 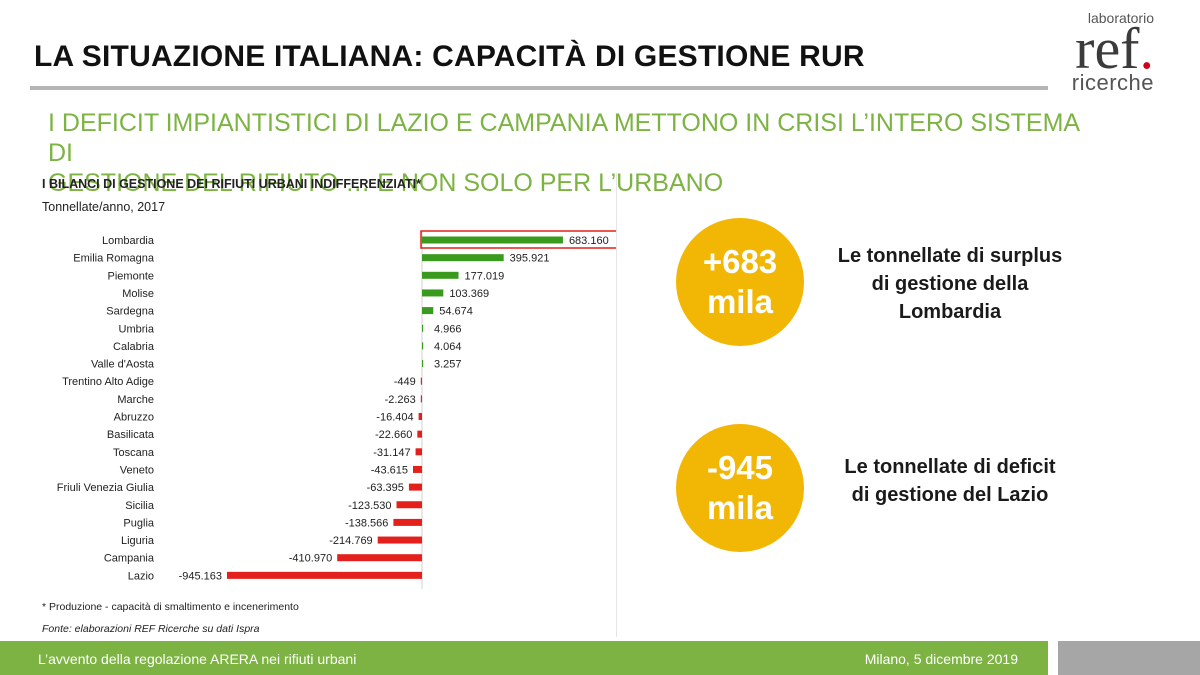 What do you see at coordinates (134, 418) in the screenshot?
I see `category-label: Abruzzo` at bounding box center [134, 418].